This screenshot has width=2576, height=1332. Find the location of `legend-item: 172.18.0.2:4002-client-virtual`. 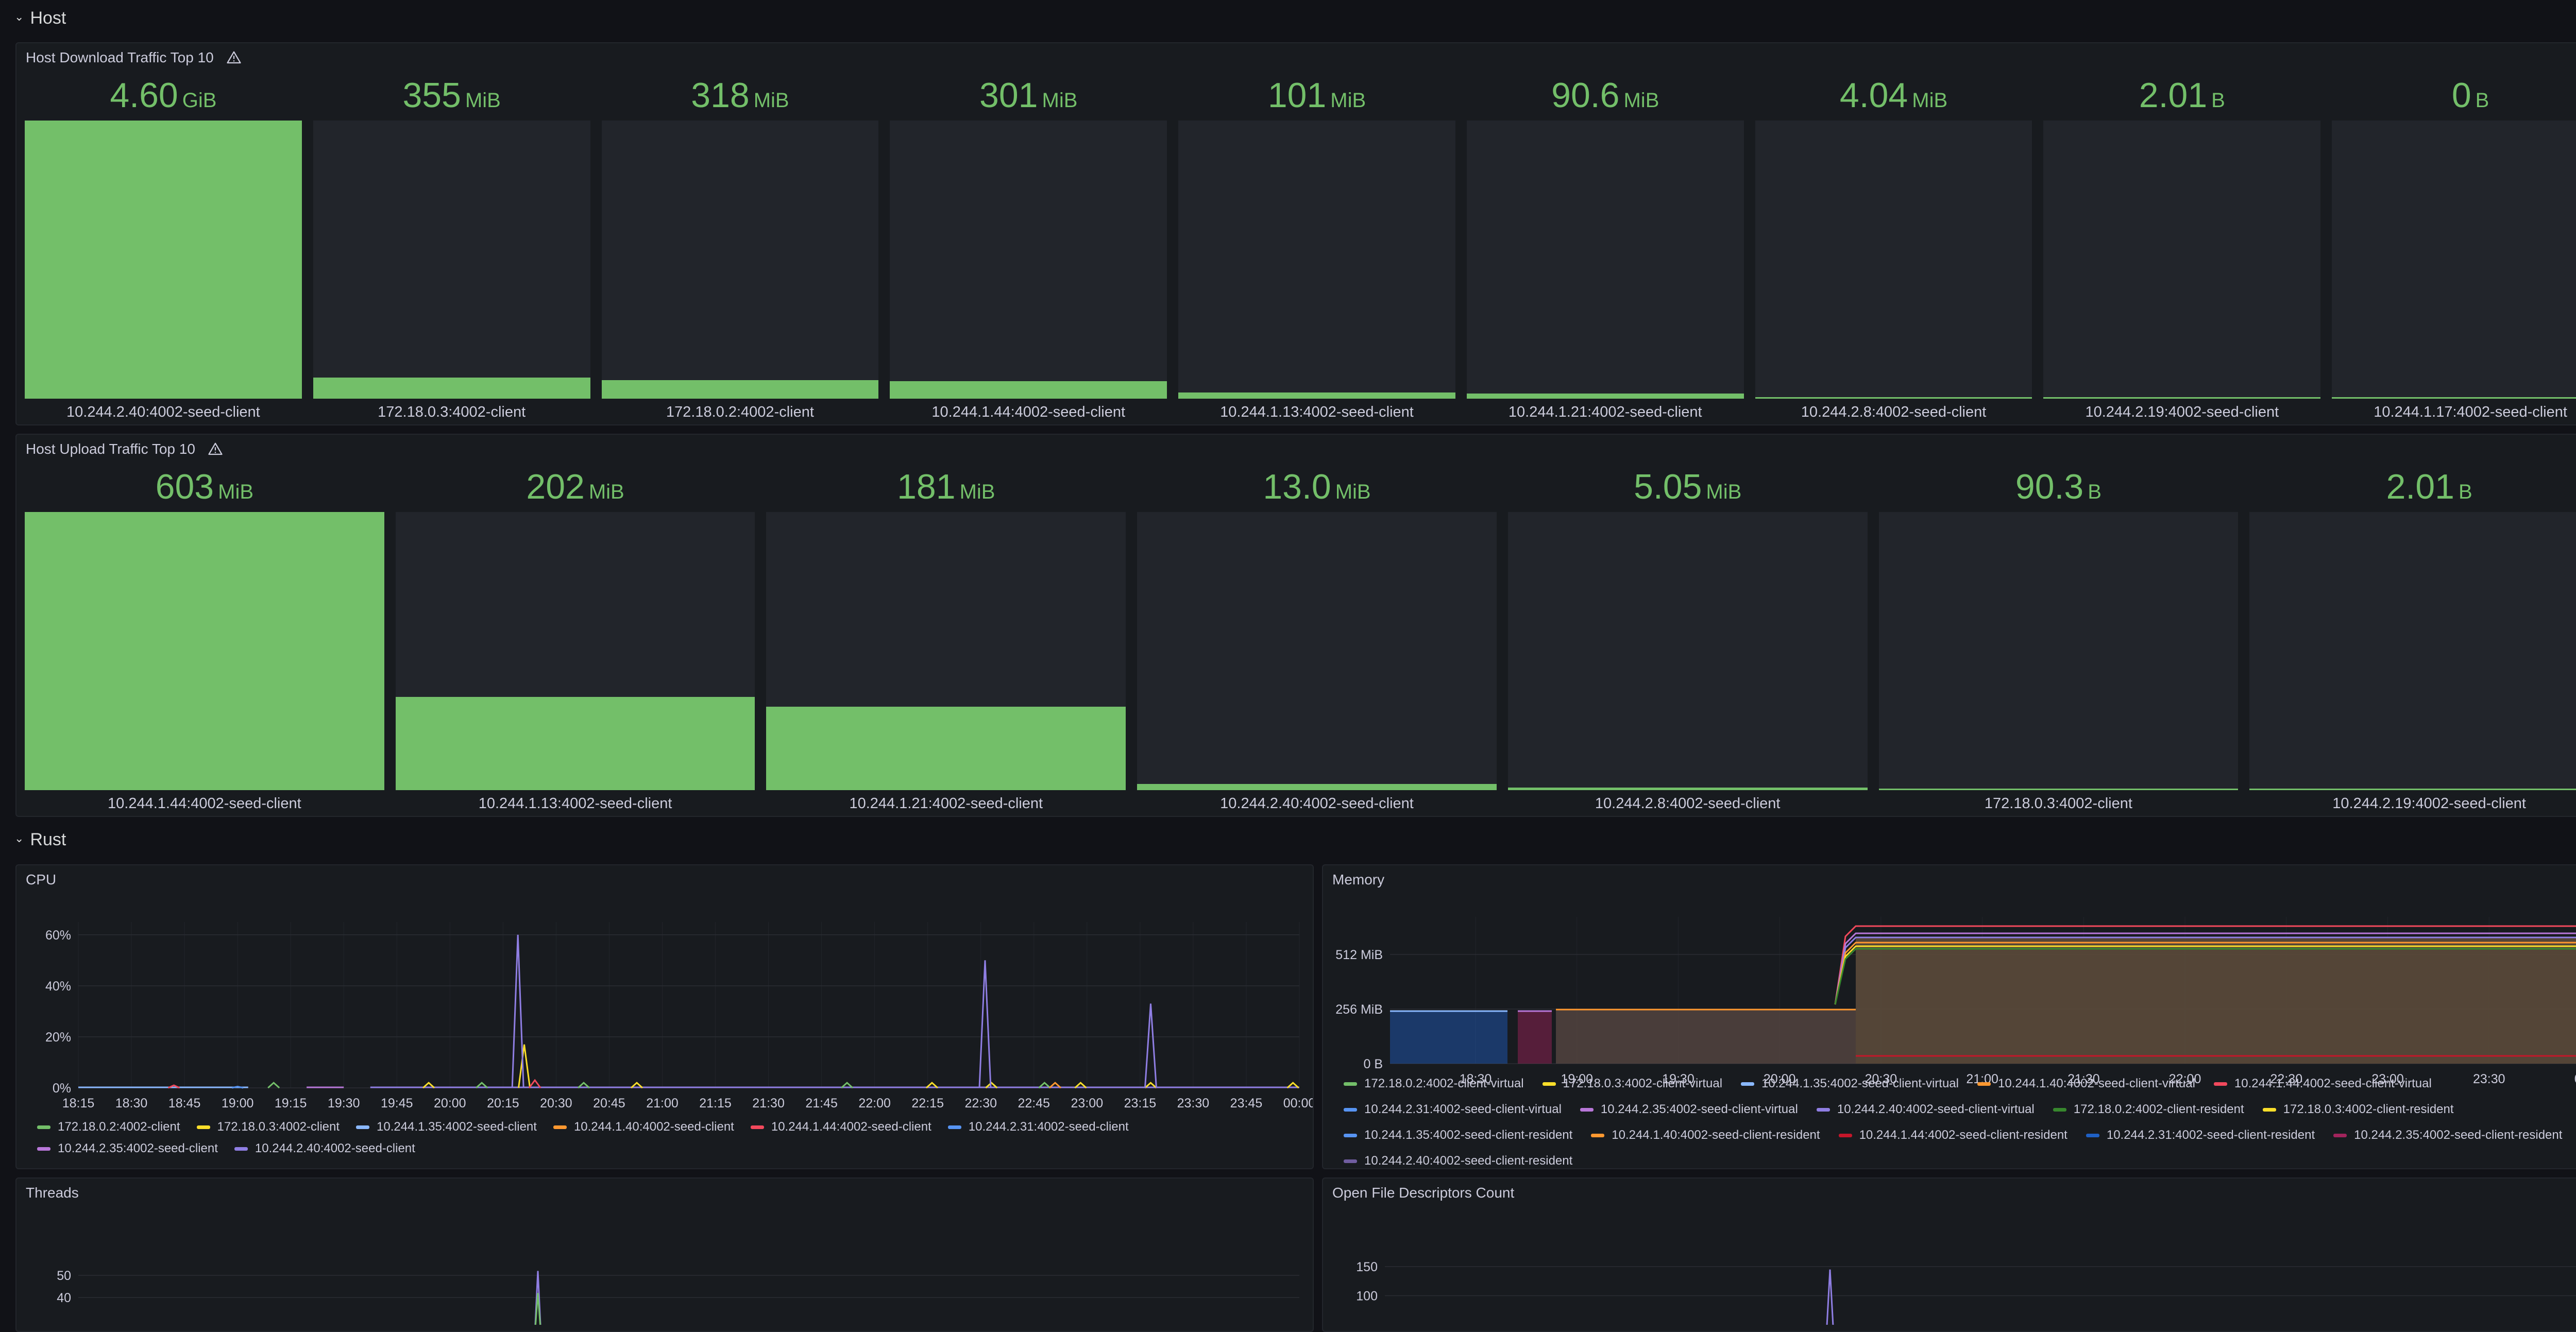

legend-item: 172.18.0.2:4002-client-virtual is located at coordinates (1434, 1084).